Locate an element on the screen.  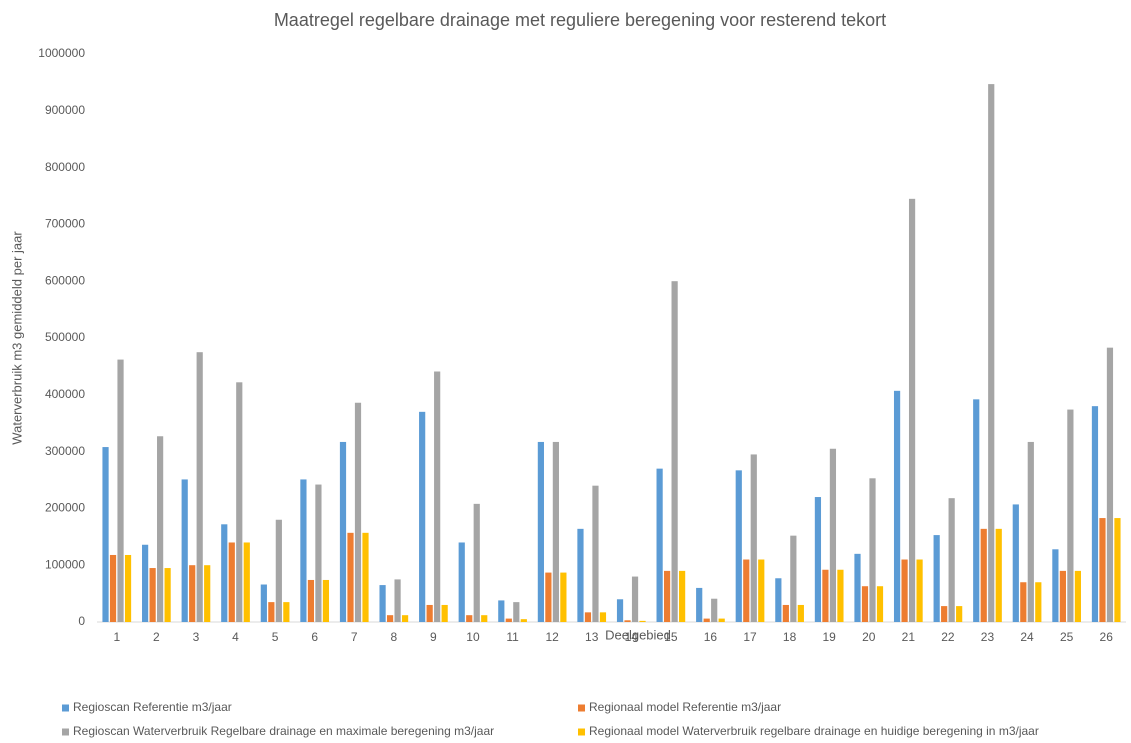
y-tick-label: 1000000 is located at coordinates (61, 53).